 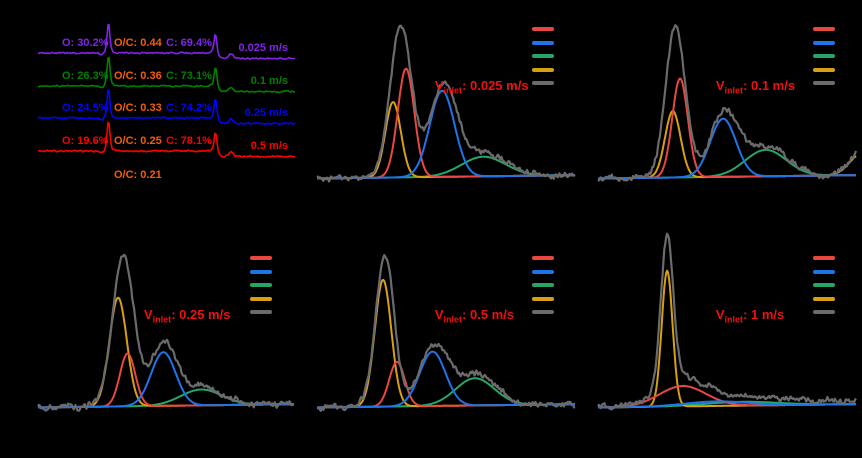 I want to click on c-percent-label: C: 73.1%, so click(x=189, y=76).